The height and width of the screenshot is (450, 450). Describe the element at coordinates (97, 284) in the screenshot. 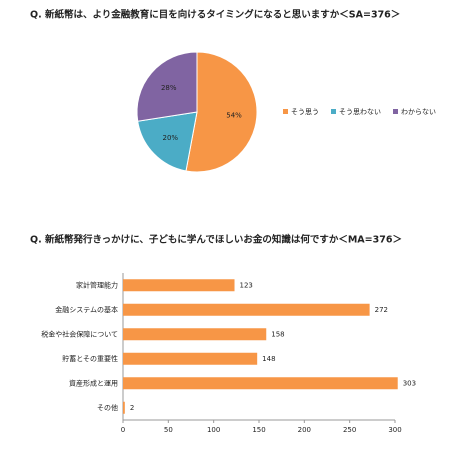

I see `y-tick-label: 家計管理能力` at that location.